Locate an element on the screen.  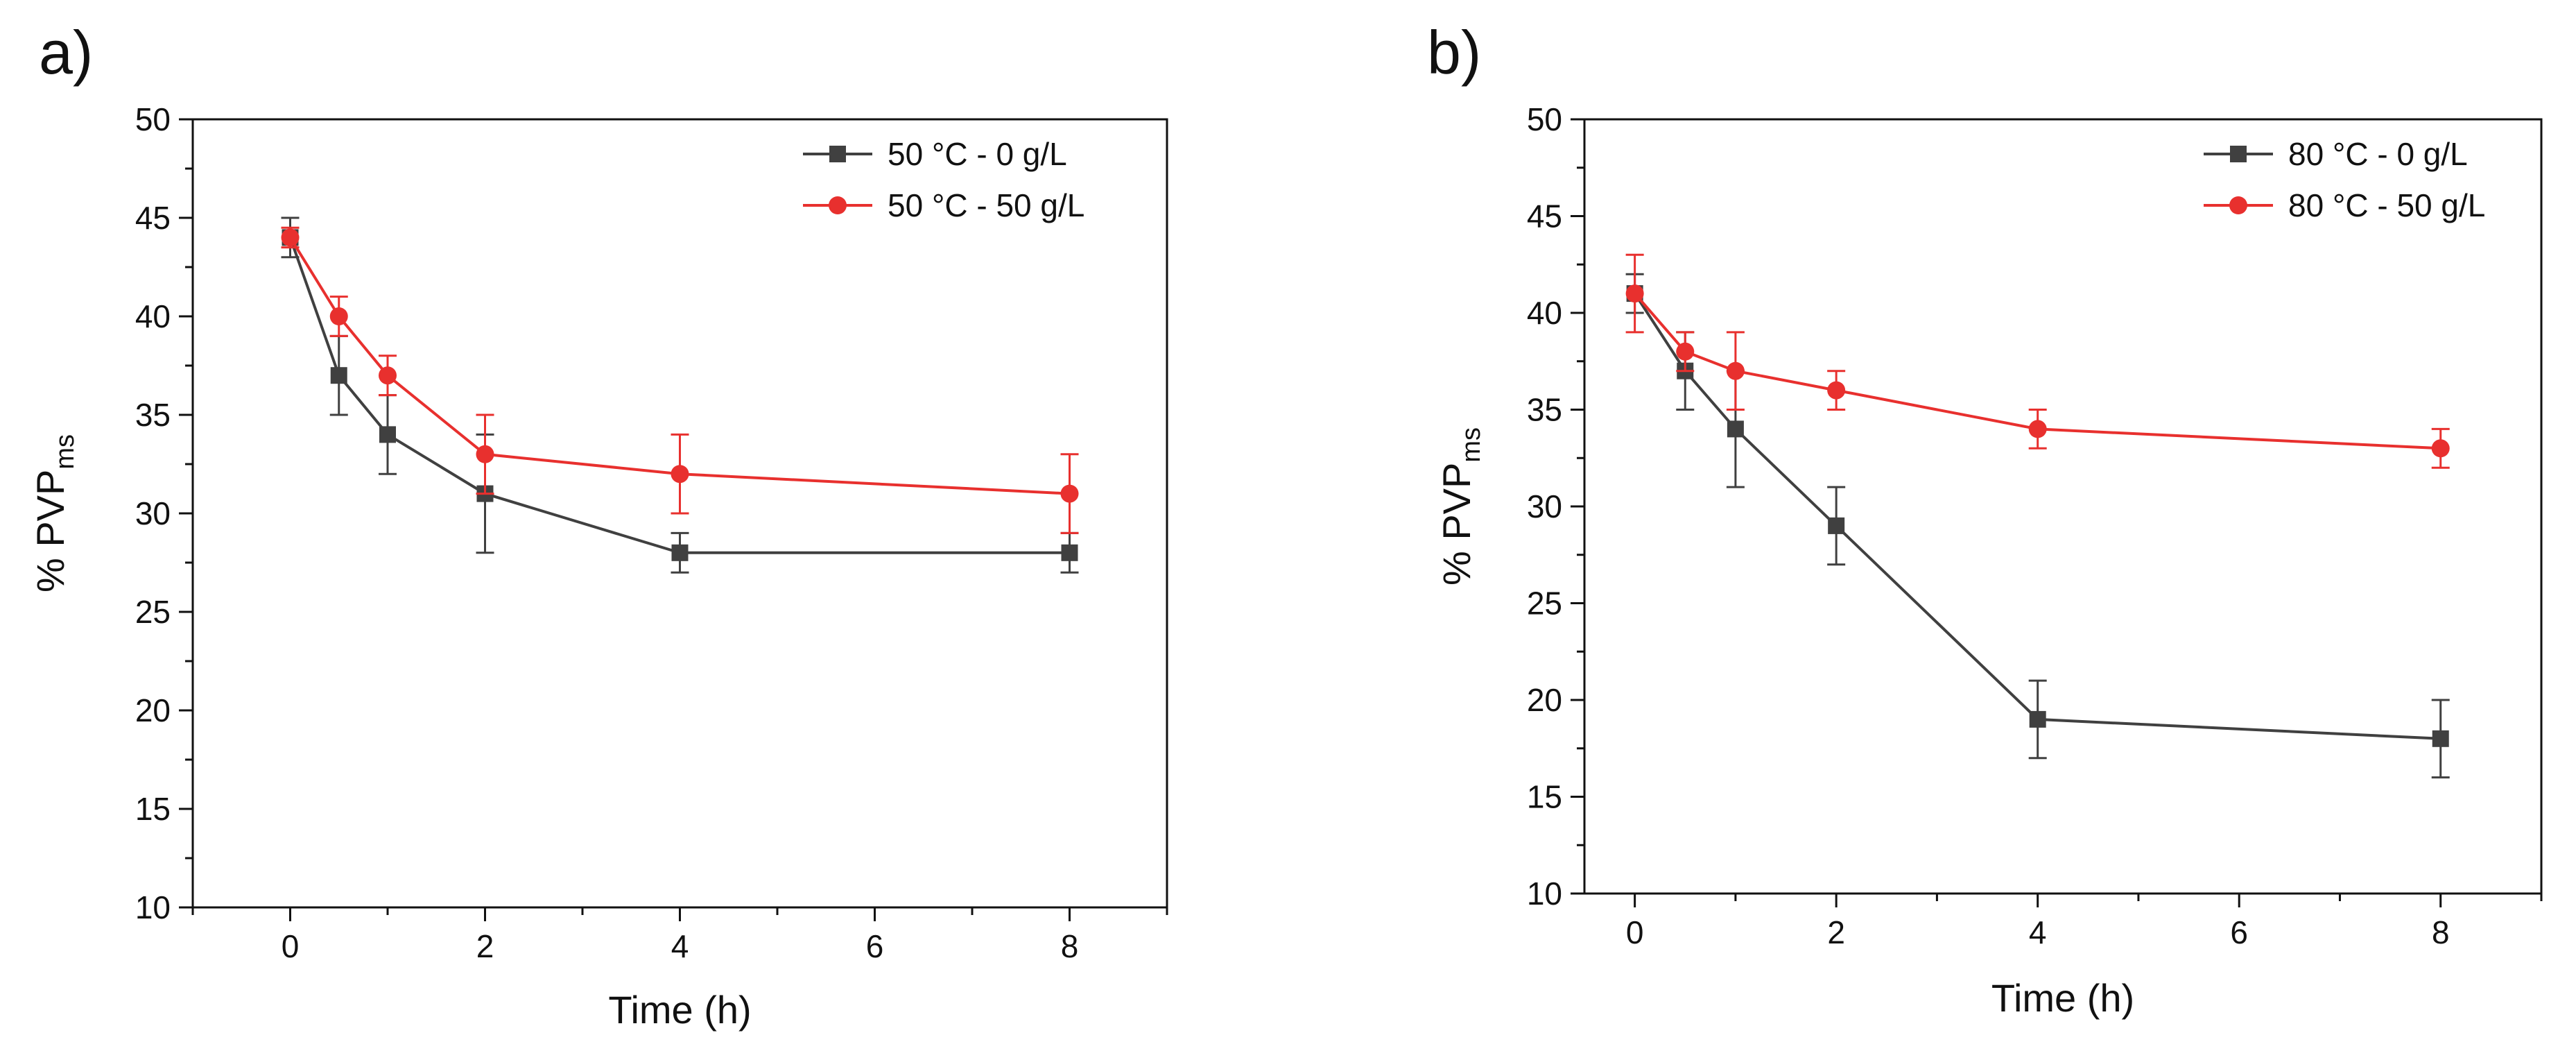
legend-entry: 50 °C - 0 g/L is located at coordinates (935, 154).